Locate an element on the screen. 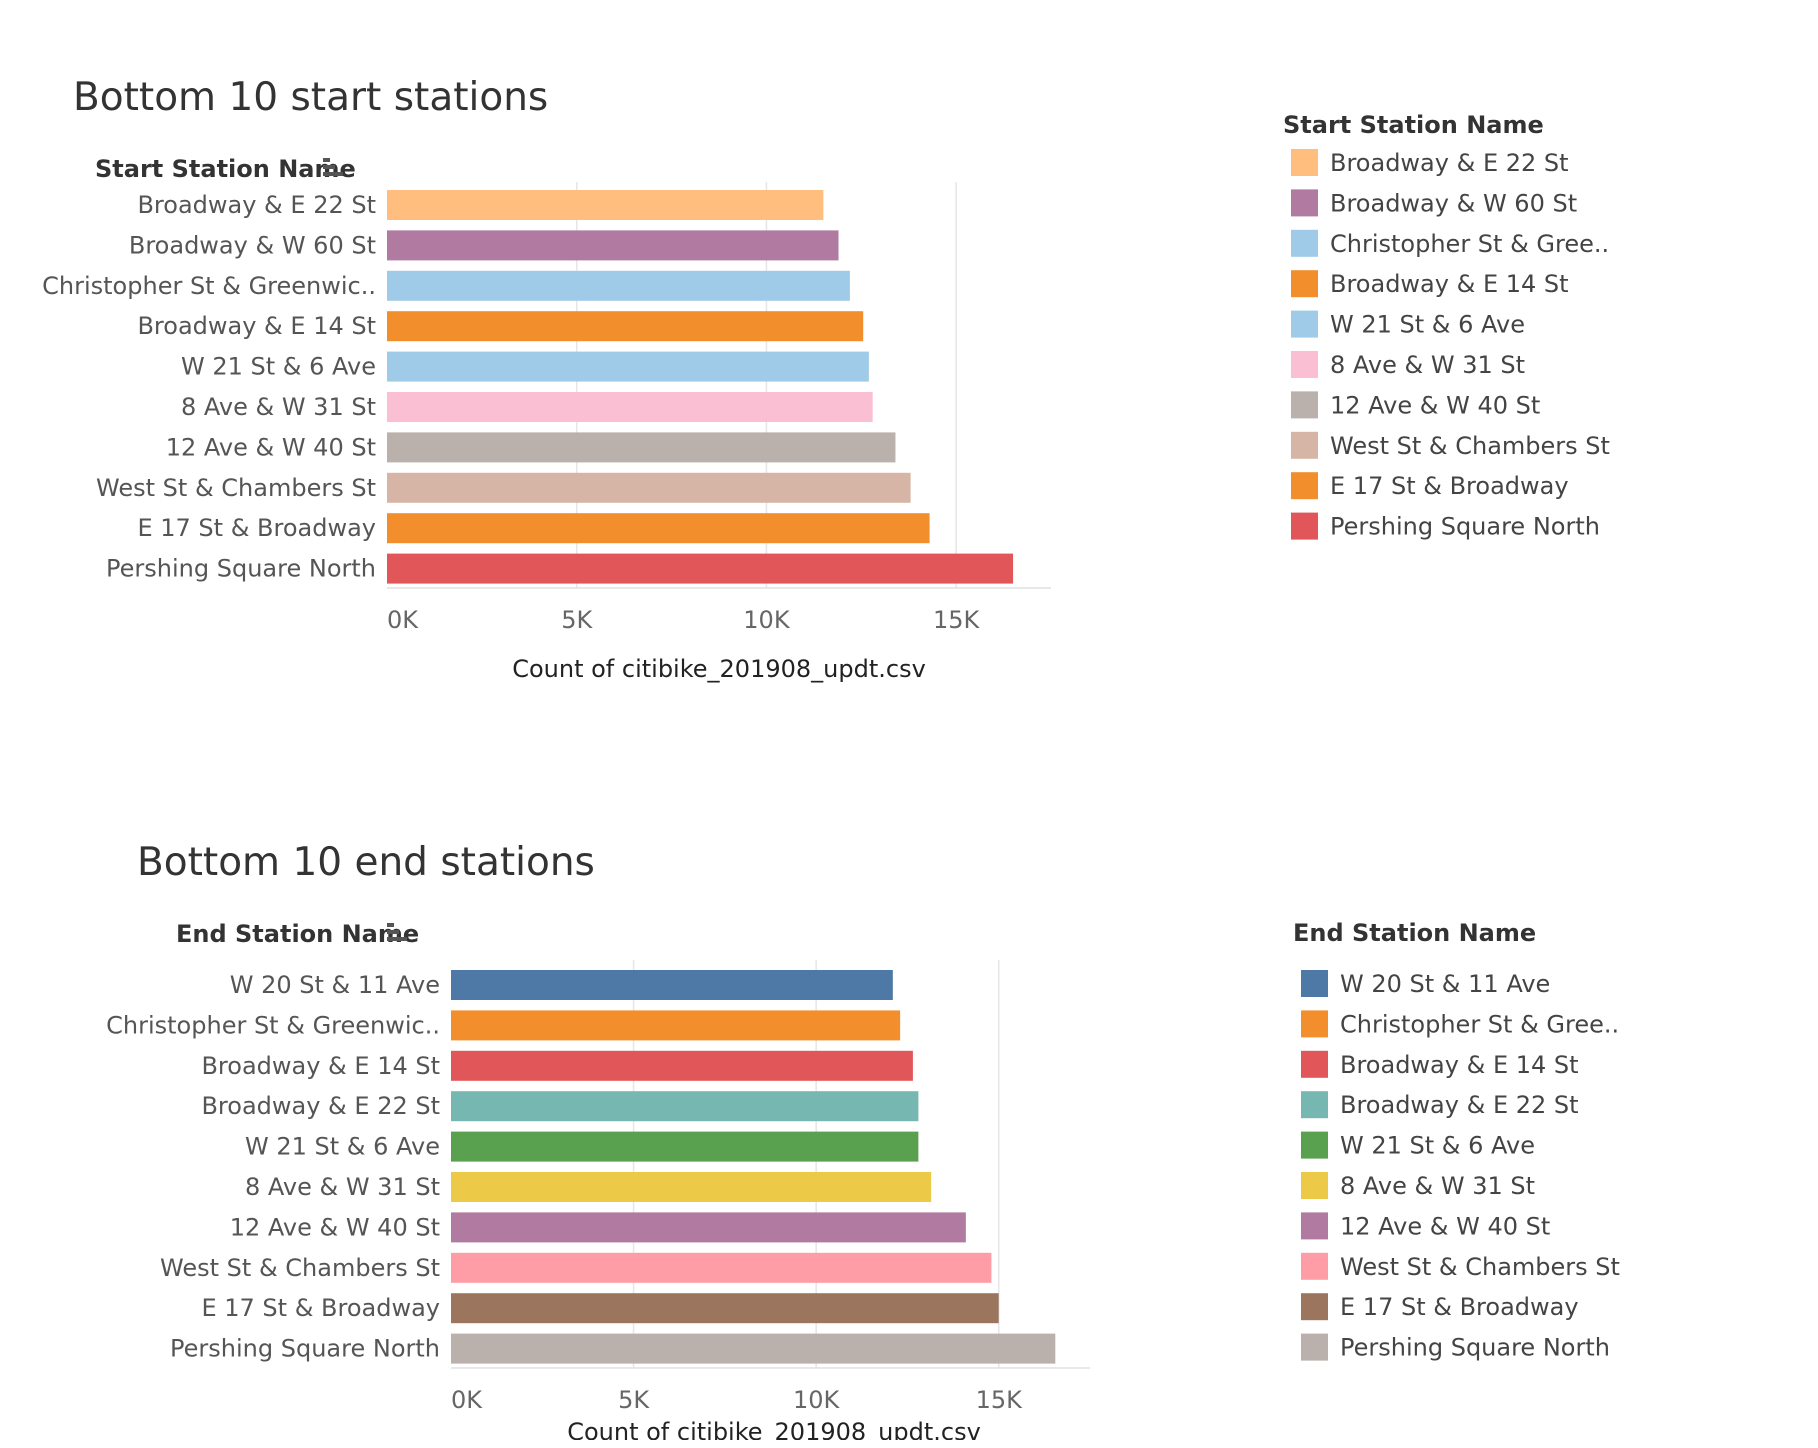 Image resolution: width=1818 pixels, height=1448 pixels. chart-title: Bottom 10 start stations is located at coordinates (310, 97).